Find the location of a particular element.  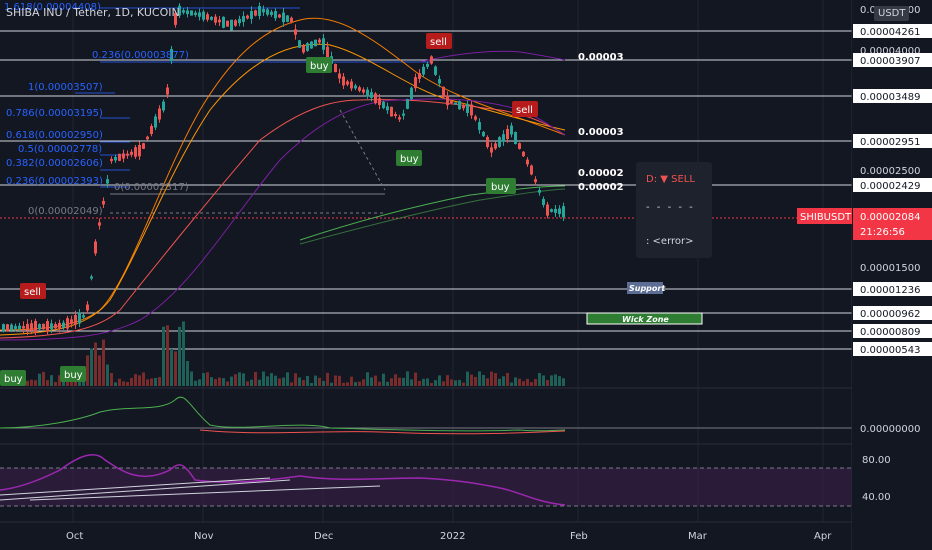

y-label: 0.00000809 is located at coordinates (890, 332).